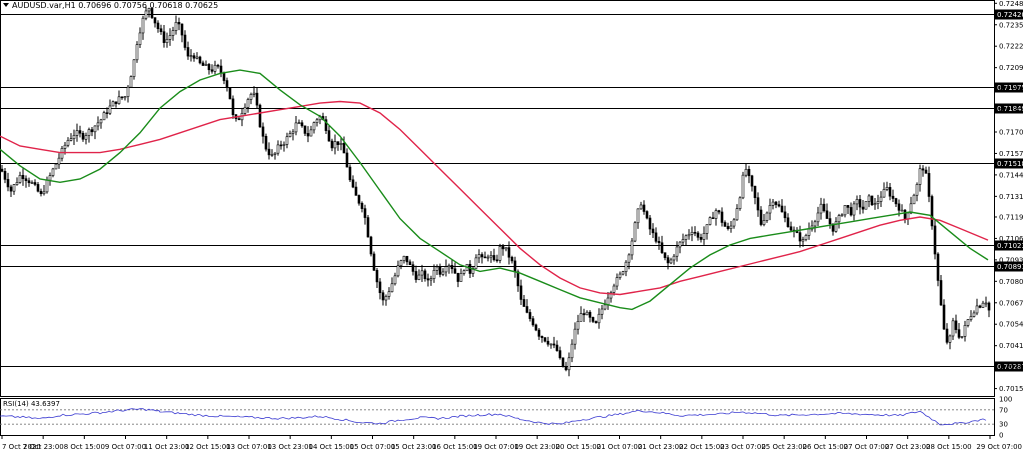 The image size is (1024, 453). I want to click on level-price-tag-label: 0.71975, so click(1010, 88).